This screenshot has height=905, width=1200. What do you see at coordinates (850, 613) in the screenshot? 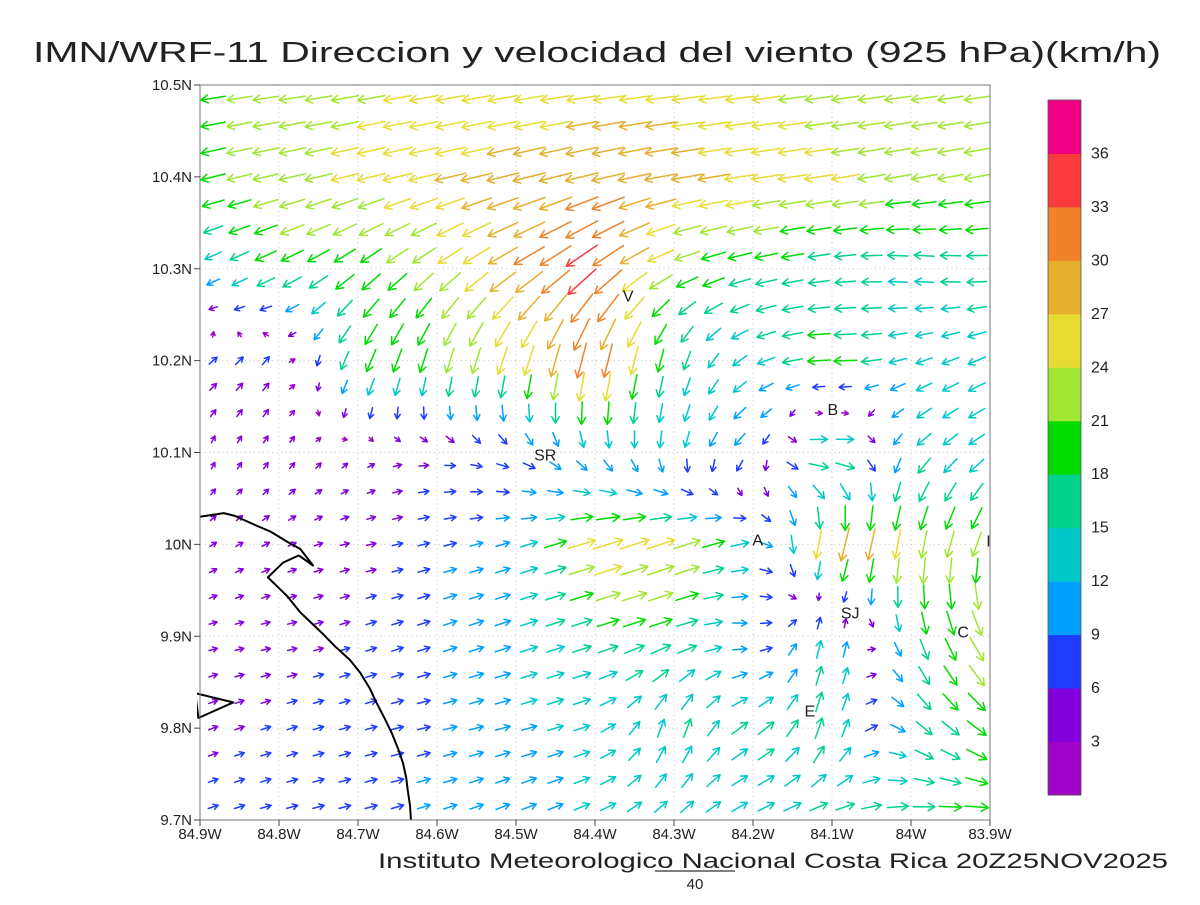
I see `station-label: SJ` at bounding box center [850, 613].